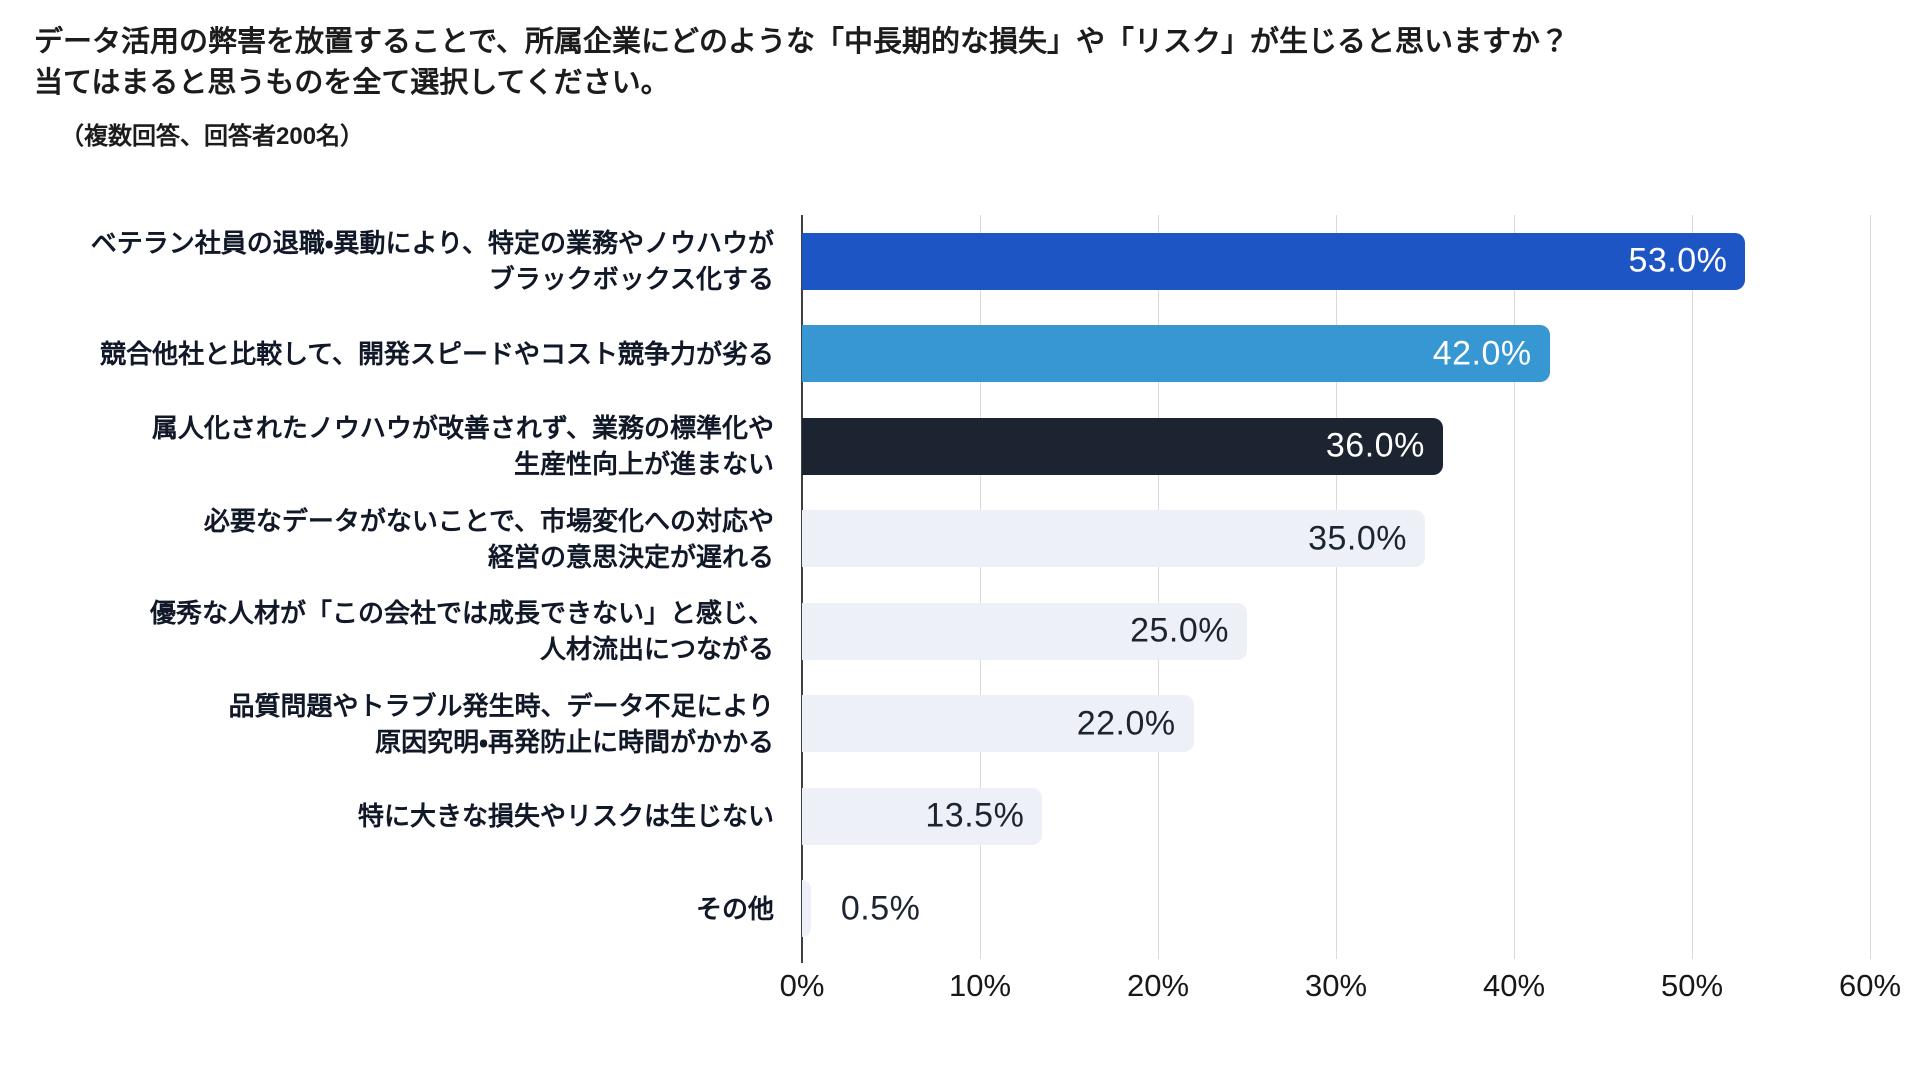 This screenshot has width=1920, height=1080. Describe the element at coordinates (1514, 985) in the screenshot. I see `x-tick-label: 40%` at that location.